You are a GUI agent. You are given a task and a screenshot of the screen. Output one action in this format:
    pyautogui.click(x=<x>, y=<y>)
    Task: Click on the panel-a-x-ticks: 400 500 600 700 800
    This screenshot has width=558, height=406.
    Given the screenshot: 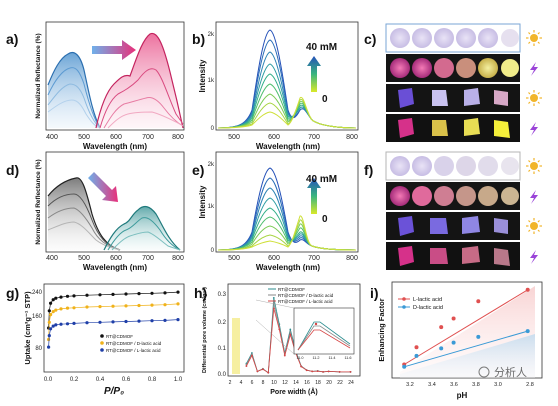 What is the action you would take?
    pyautogui.click(x=115, y=137)
    